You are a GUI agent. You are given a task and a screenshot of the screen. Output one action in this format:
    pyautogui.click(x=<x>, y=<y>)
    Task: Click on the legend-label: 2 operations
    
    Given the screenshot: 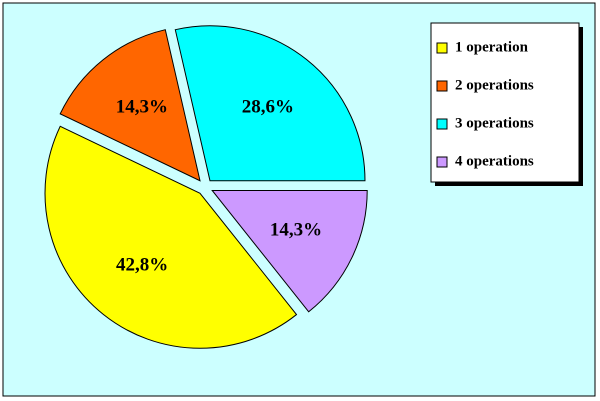 What is the action you would take?
    pyautogui.click(x=494, y=85)
    